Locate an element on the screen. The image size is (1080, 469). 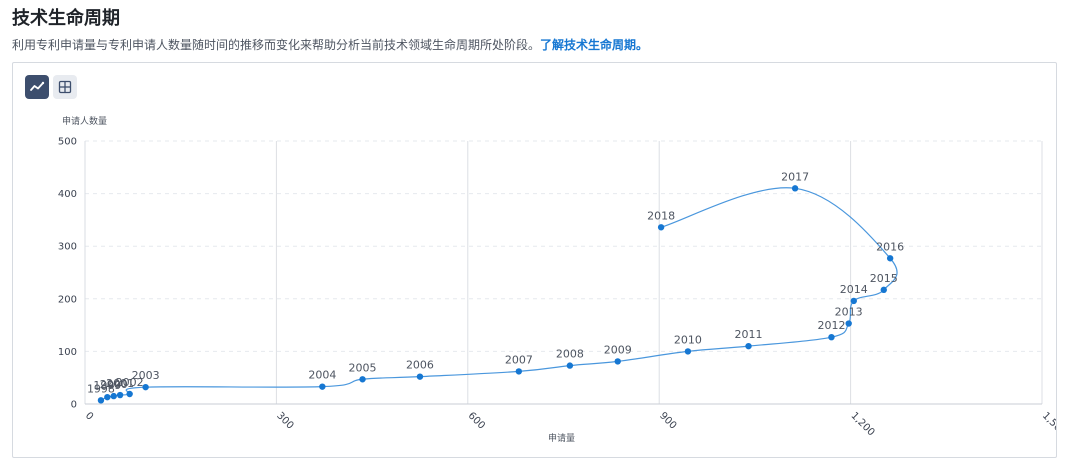
point-label-2009: 2009 is located at coordinates (618, 349).